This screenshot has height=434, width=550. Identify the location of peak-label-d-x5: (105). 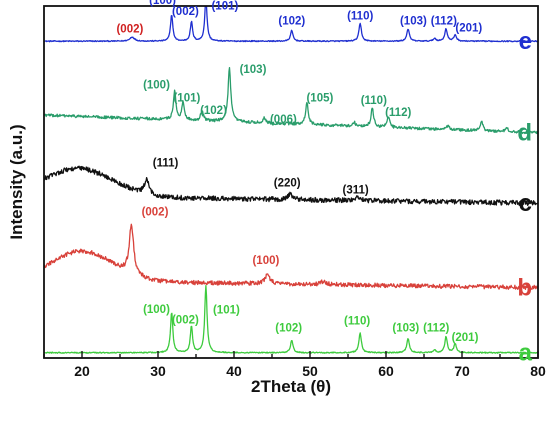
(319, 99).